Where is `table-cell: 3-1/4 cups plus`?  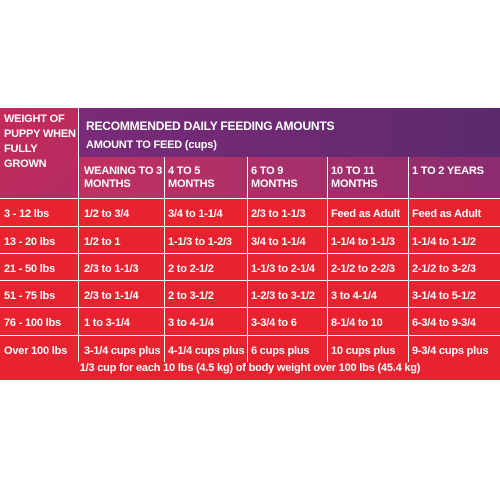 table-cell: 3-1/4 cups plus is located at coordinates (122, 351).